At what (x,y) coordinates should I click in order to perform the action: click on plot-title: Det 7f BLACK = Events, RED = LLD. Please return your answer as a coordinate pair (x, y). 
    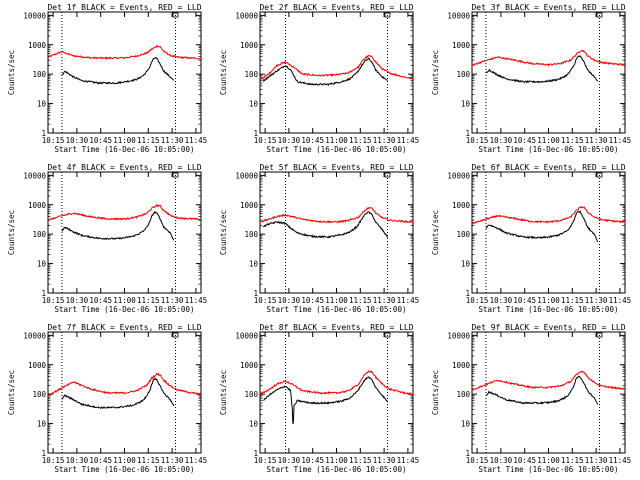
    Looking at the image, I should click on (124, 327).